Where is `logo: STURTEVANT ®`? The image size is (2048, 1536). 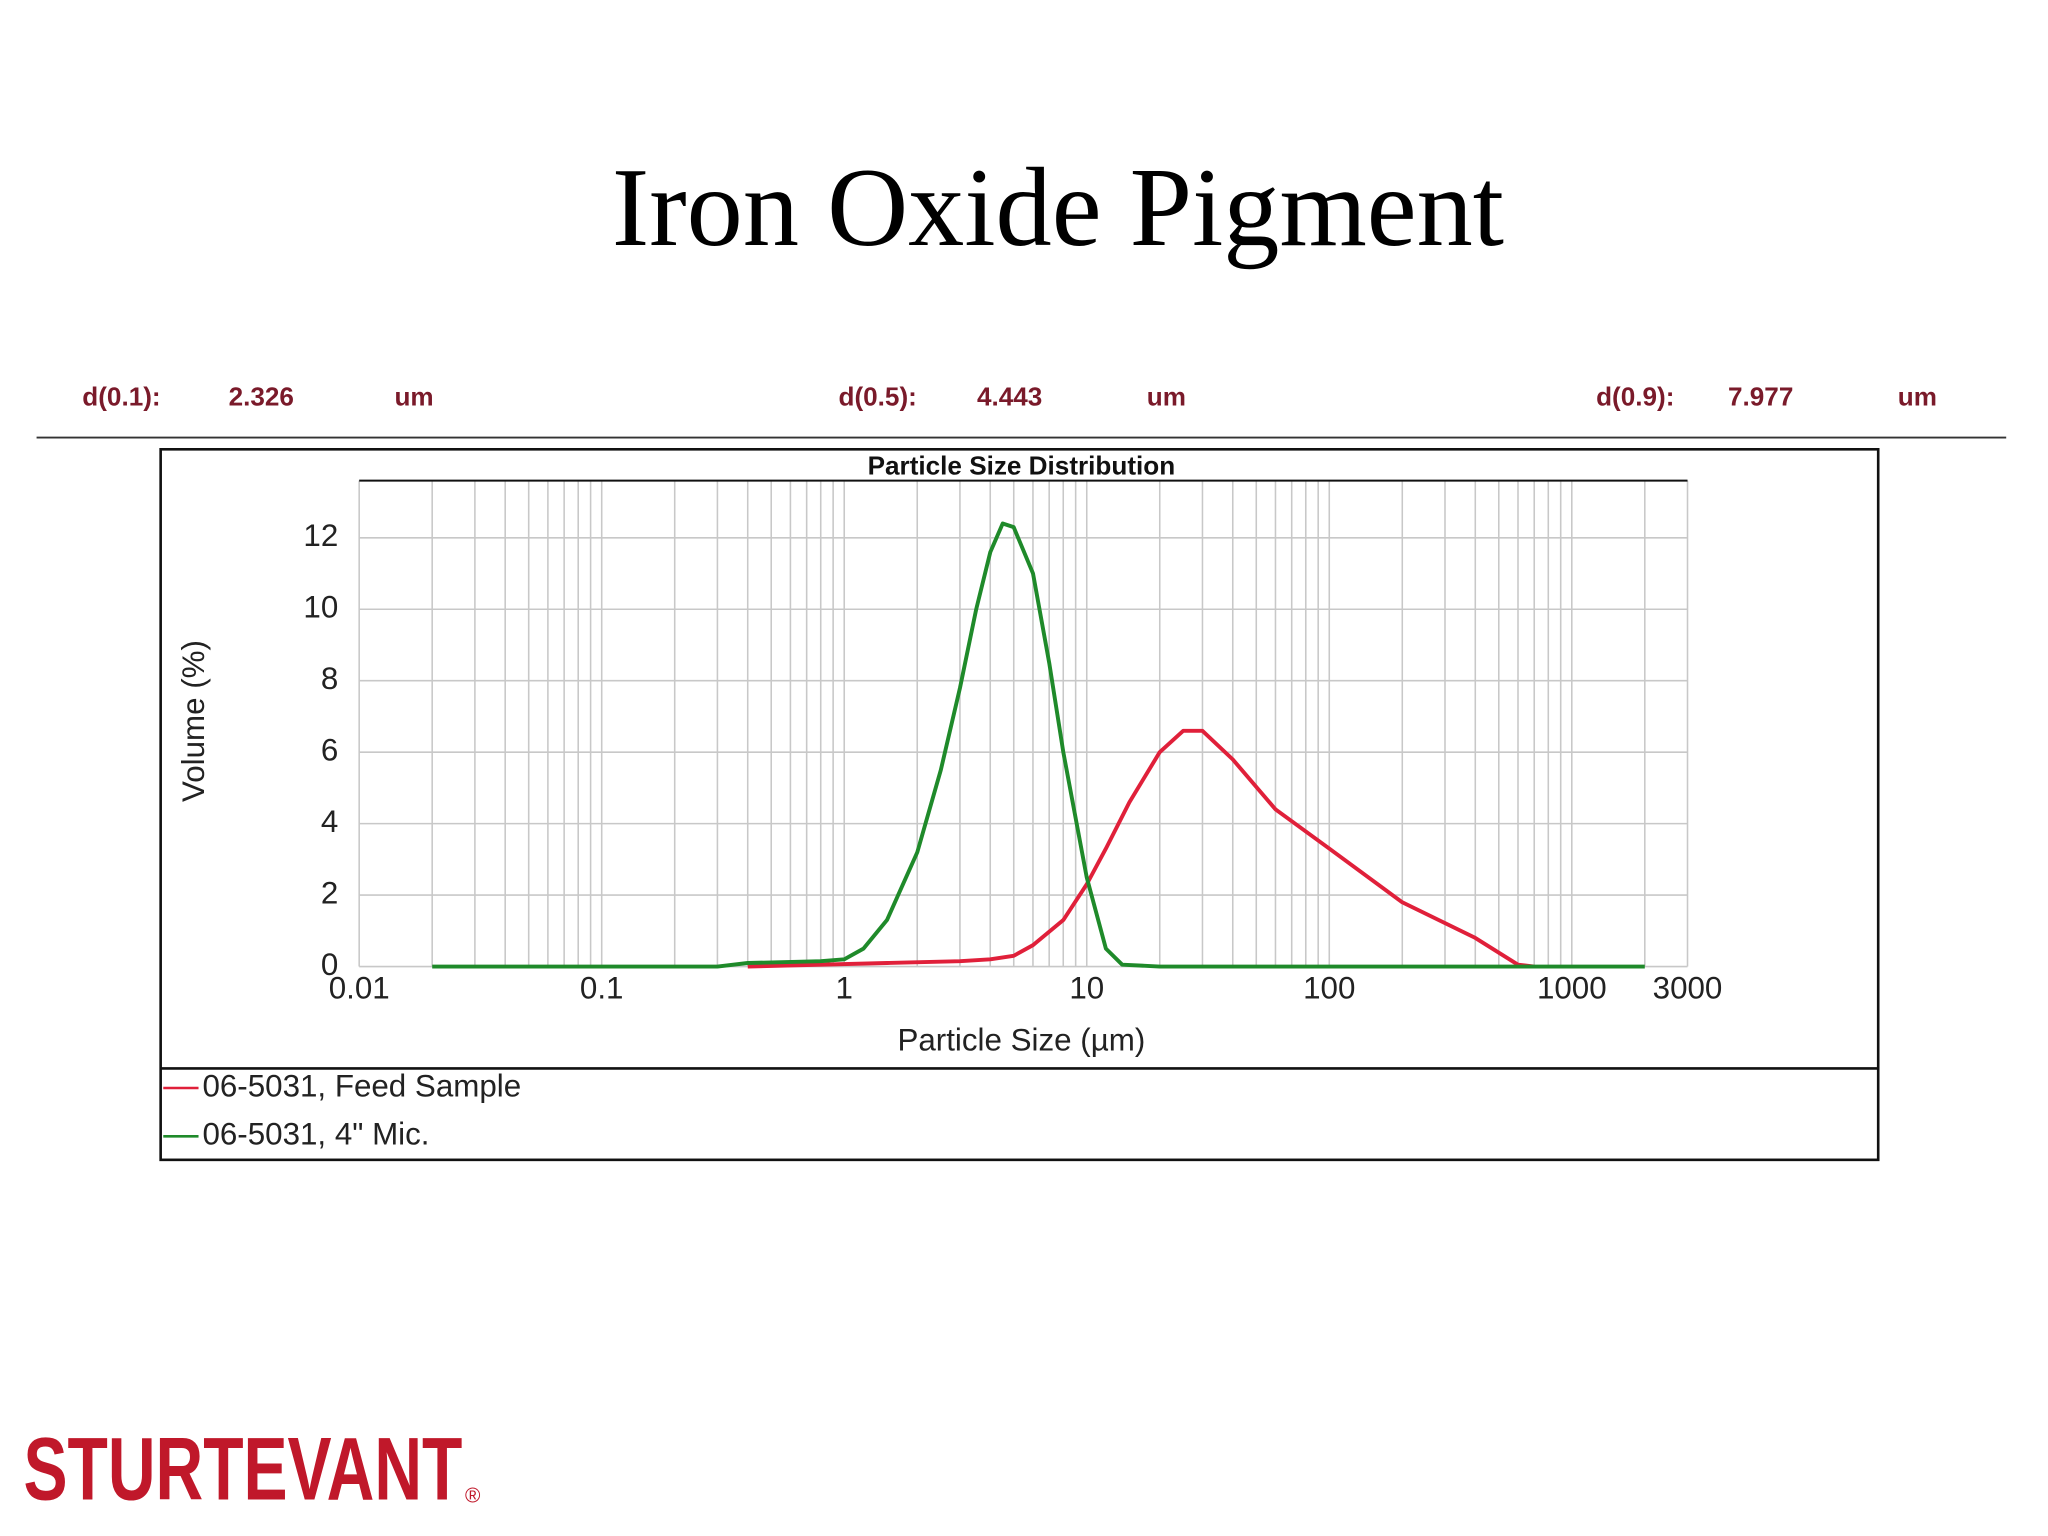 logo: STURTEVANT ® is located at coordinates (252, 1468).